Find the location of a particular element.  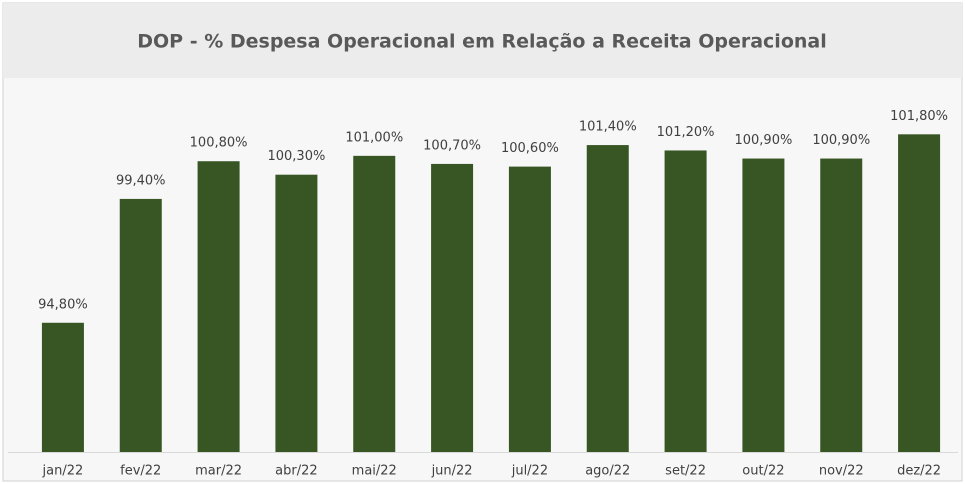

x-tick-label: fev/22 is located at coordinates (140, 471).